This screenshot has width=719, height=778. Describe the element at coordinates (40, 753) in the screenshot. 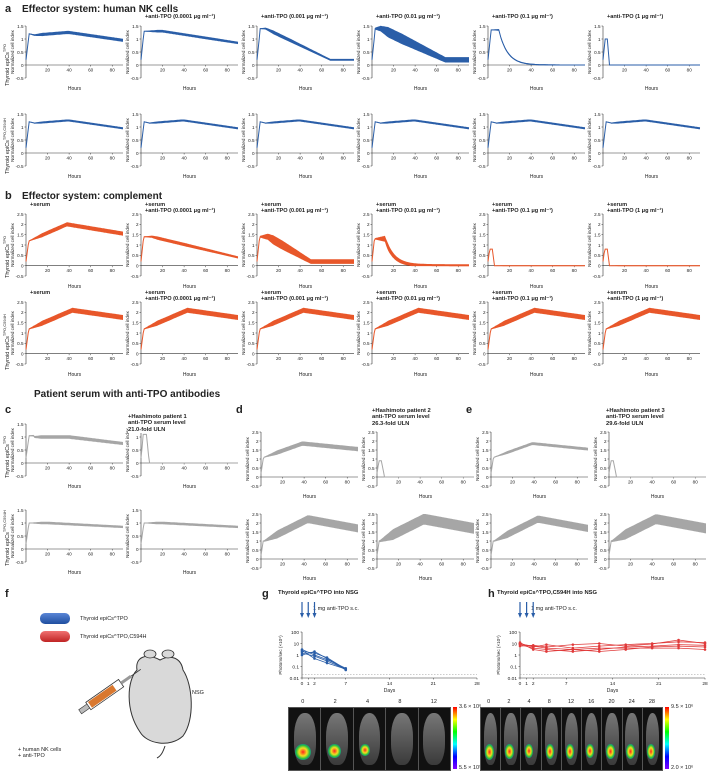

I see `panel-f-treatment-text: + human NK cells + anti-TPO` at that location.